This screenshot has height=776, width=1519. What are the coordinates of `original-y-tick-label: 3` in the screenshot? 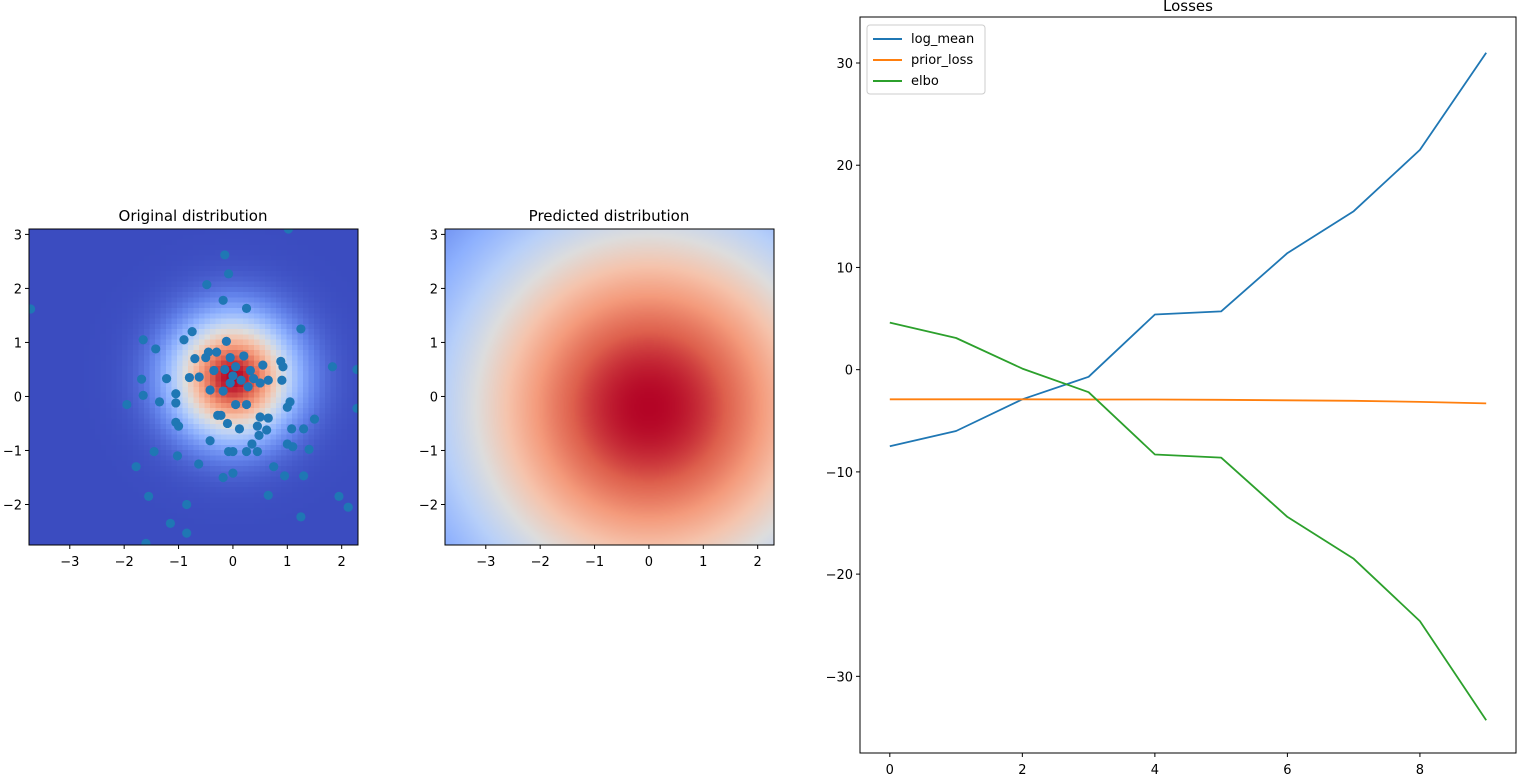 It's located at (18, 235).